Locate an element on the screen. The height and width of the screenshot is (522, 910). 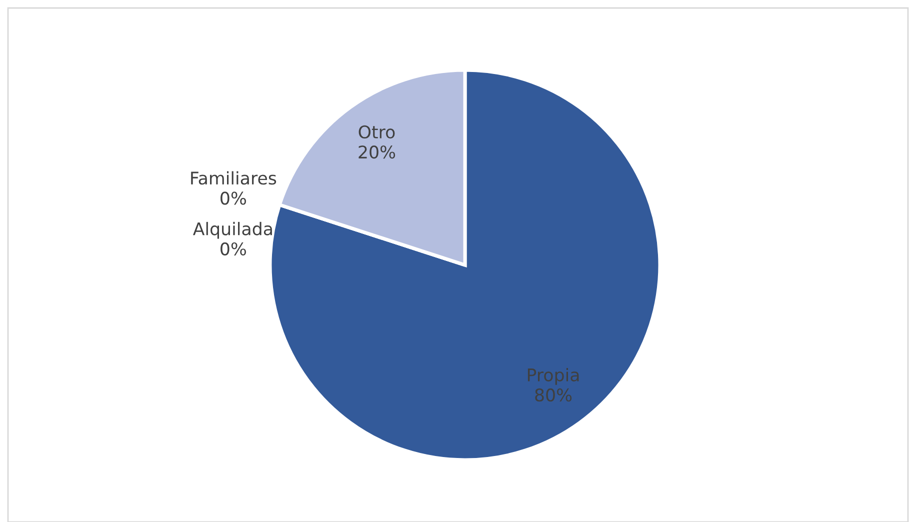
category-label: Alquilada is located at coordinates (232, 230).